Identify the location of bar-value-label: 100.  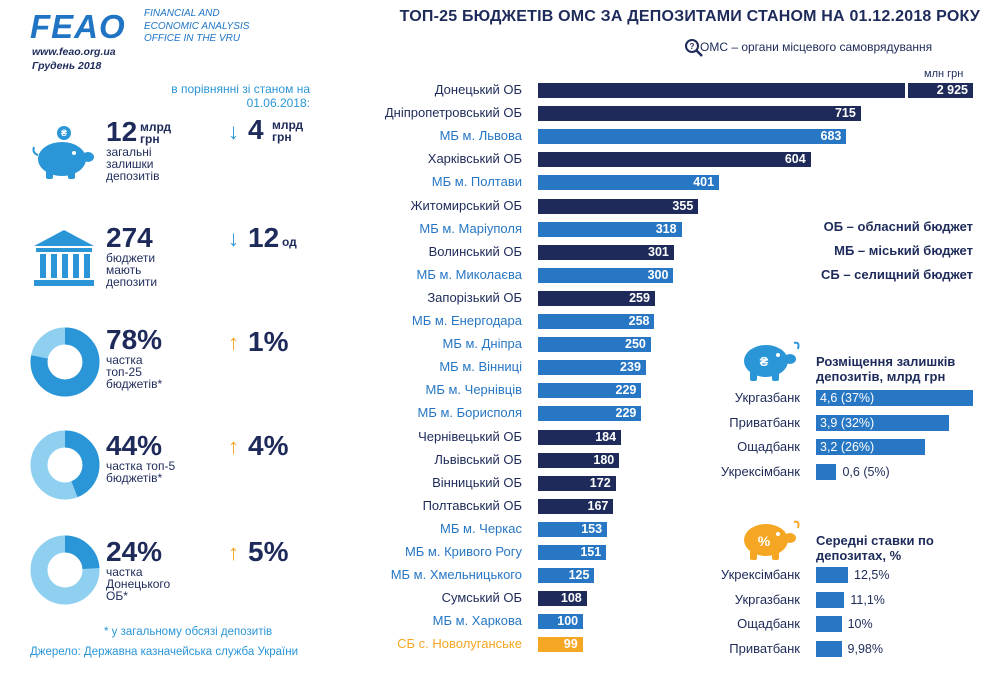
(568, 621).